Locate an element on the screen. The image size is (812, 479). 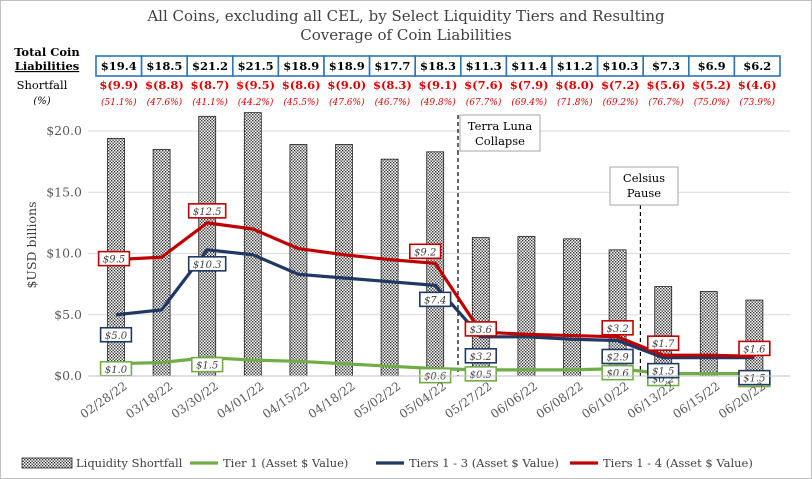
shortfall-pct: (76.7%) is located at coordinates (666, 102).